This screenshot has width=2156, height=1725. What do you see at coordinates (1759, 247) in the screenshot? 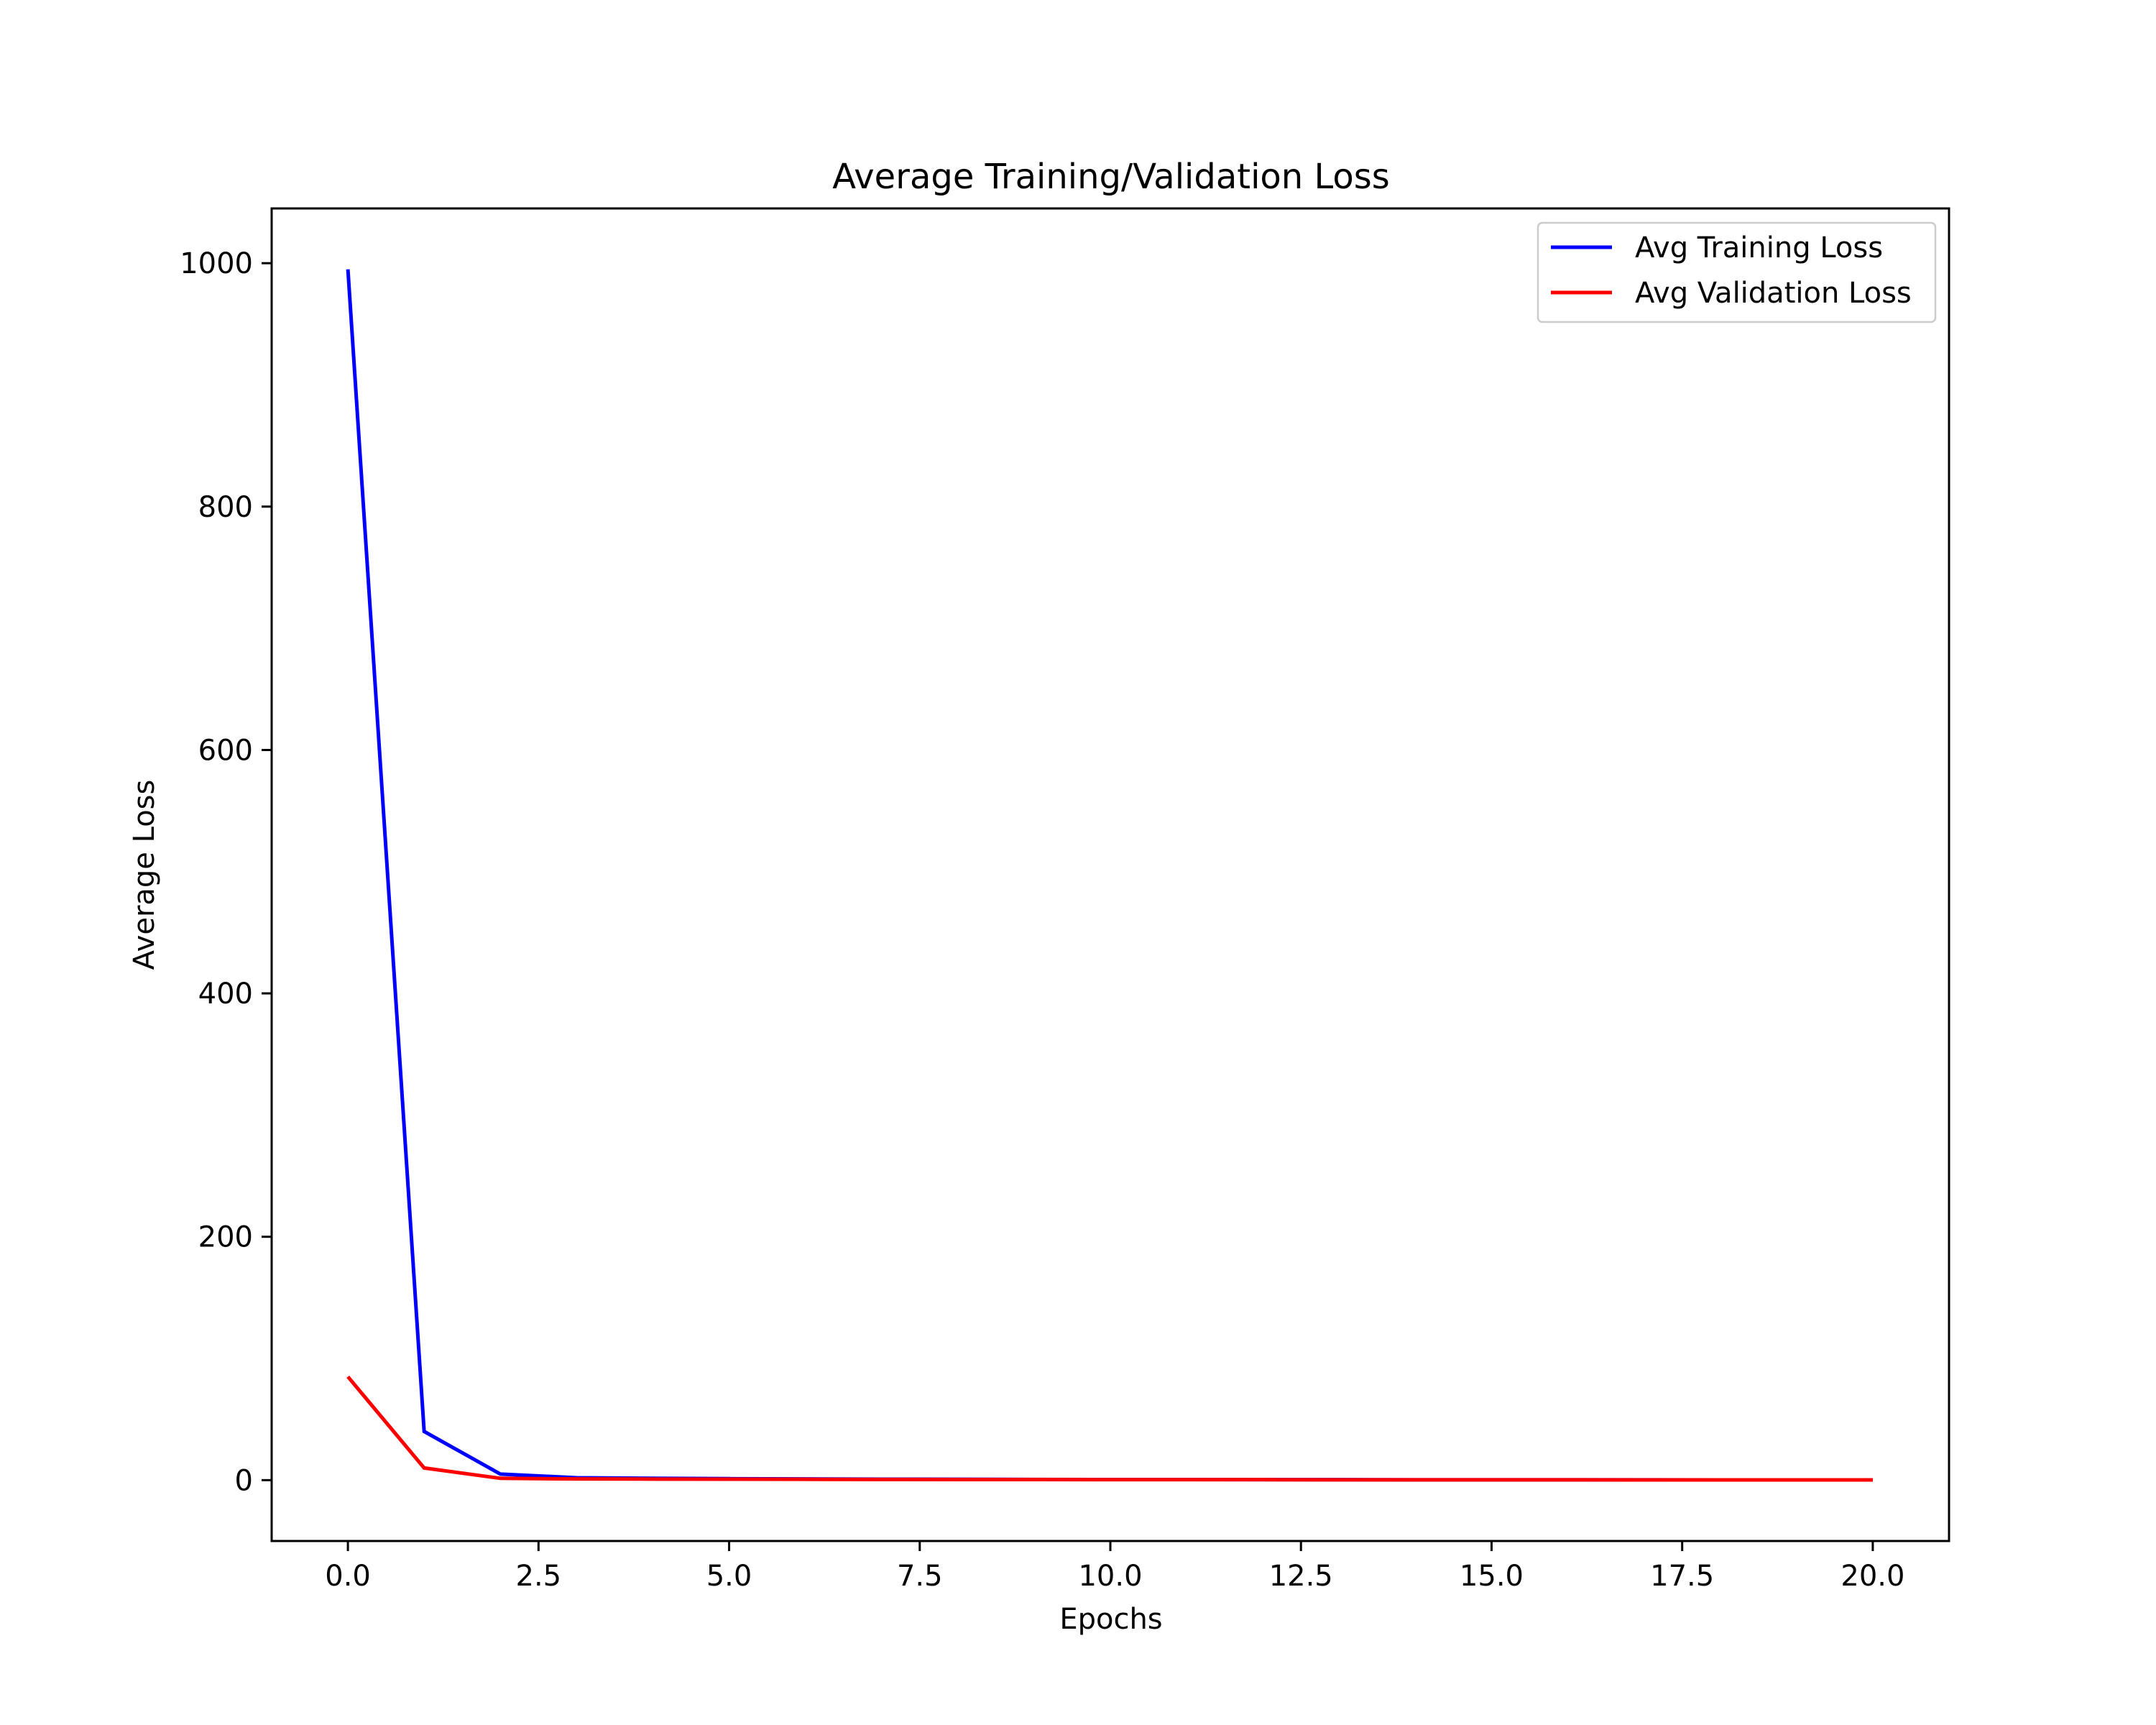
I see `legend-label-training: Avg Training Loss` at bounding box center [1759, 247].